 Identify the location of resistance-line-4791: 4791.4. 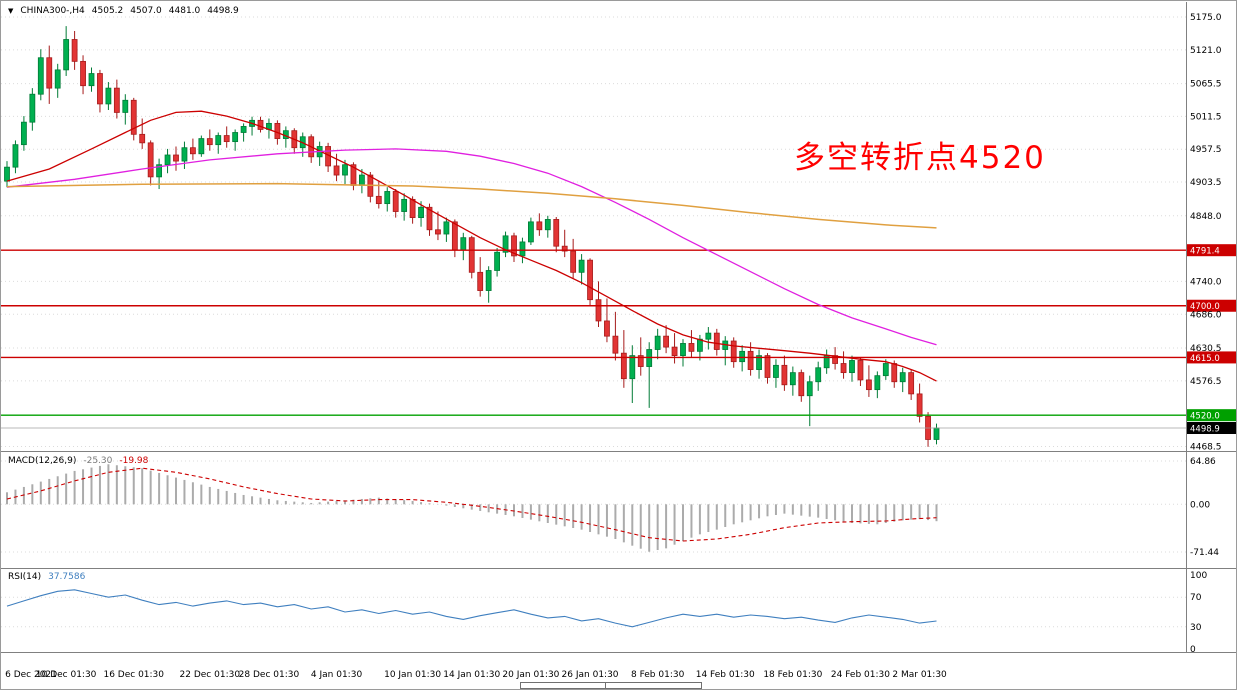
(618, 250).